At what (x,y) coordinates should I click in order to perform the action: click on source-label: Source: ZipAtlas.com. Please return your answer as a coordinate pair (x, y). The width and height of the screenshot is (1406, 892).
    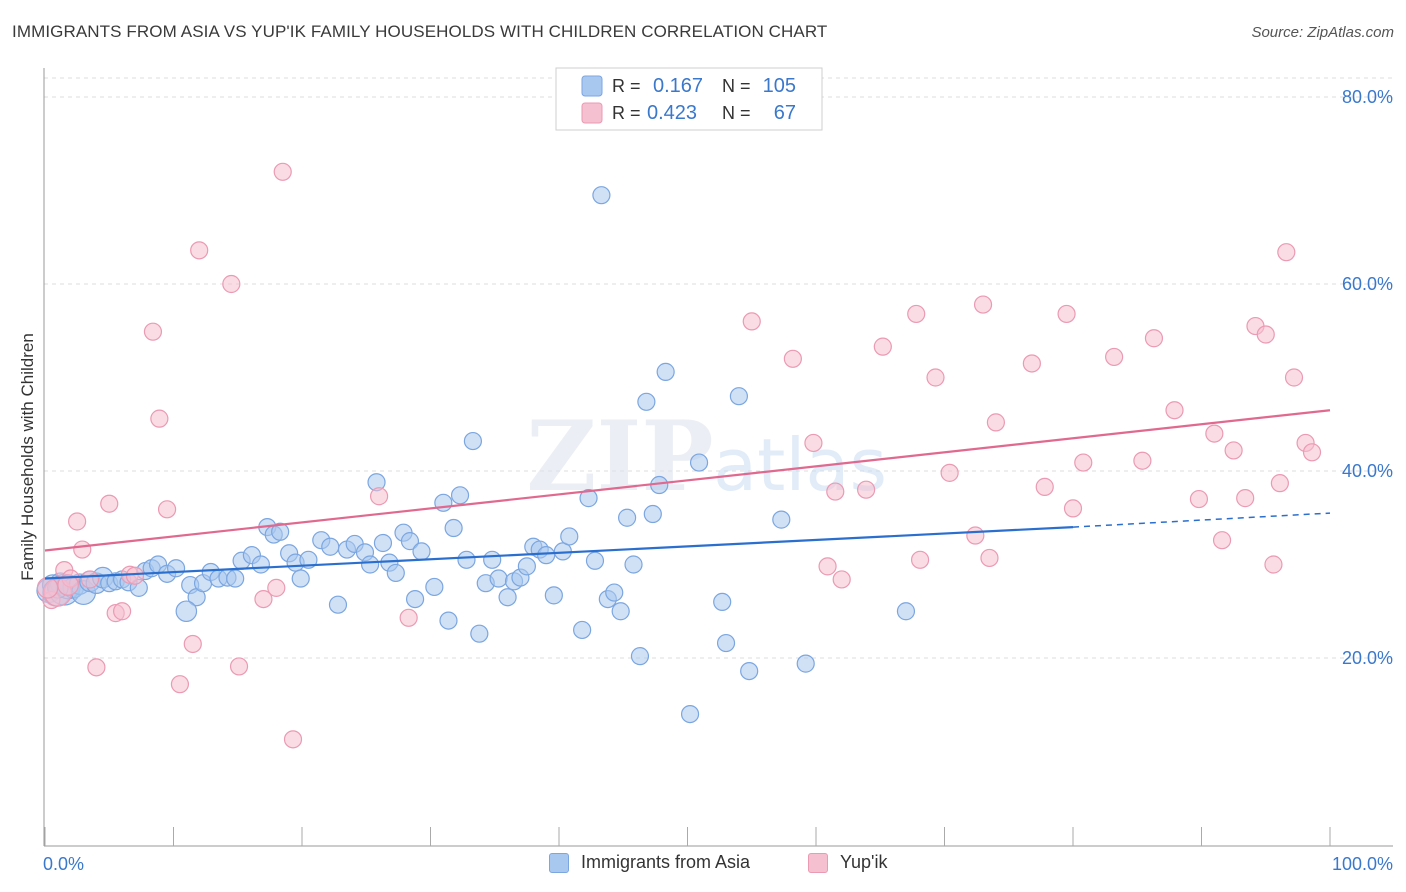
    Looking at the image, I should click on (1322, 32).